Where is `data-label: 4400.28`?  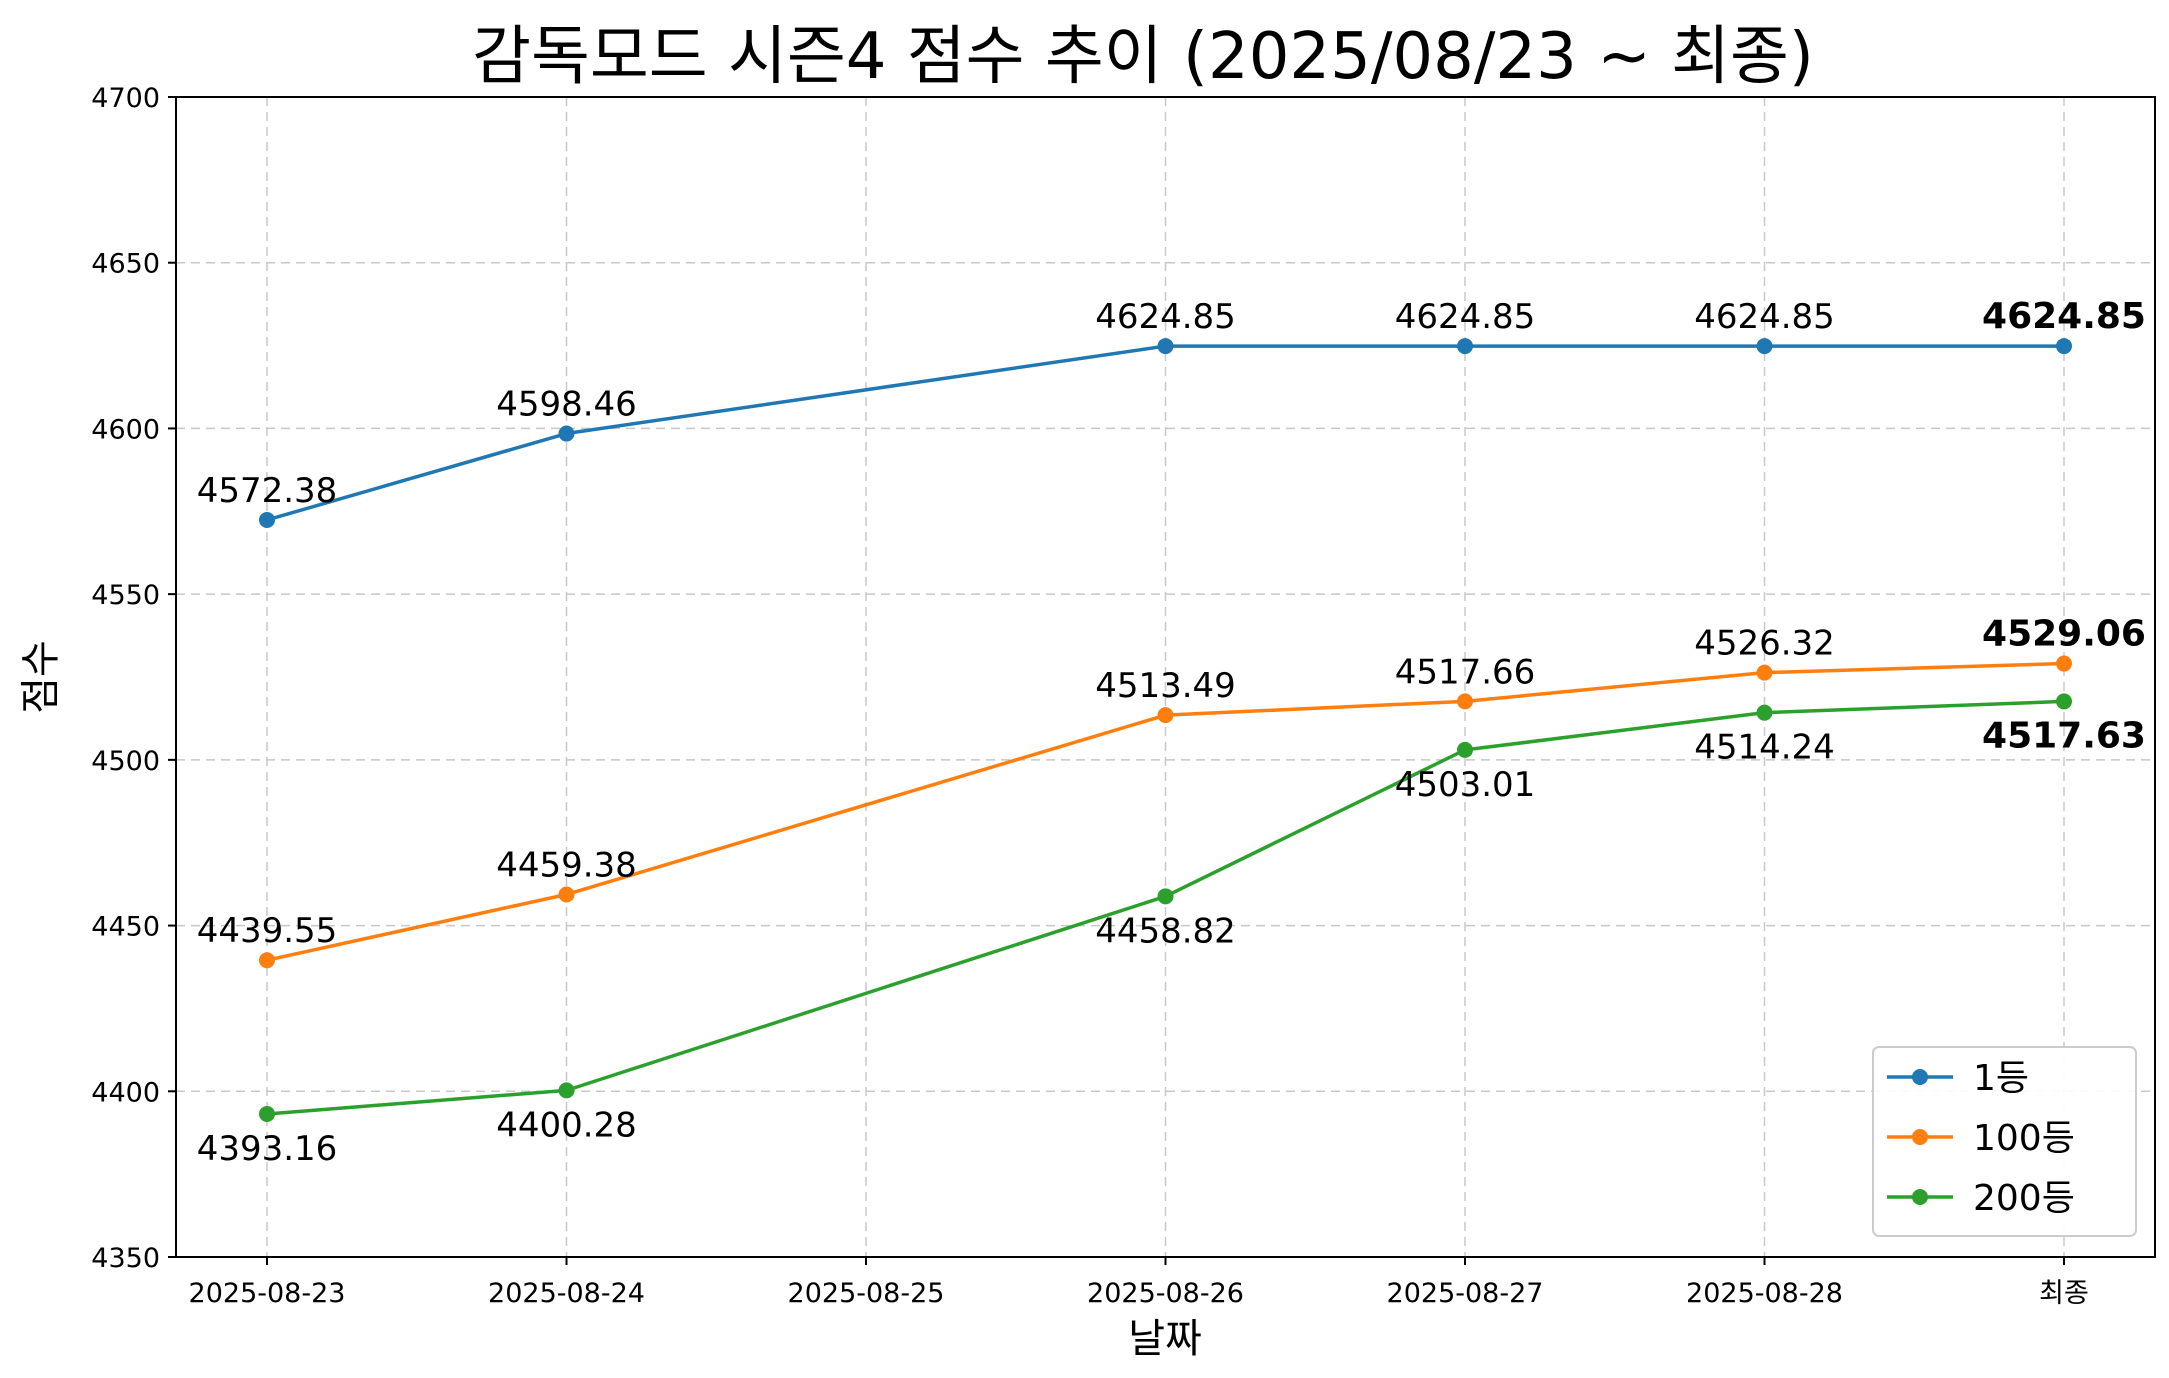
data-label: 4400.28 is located at coordinates (566, 1125).